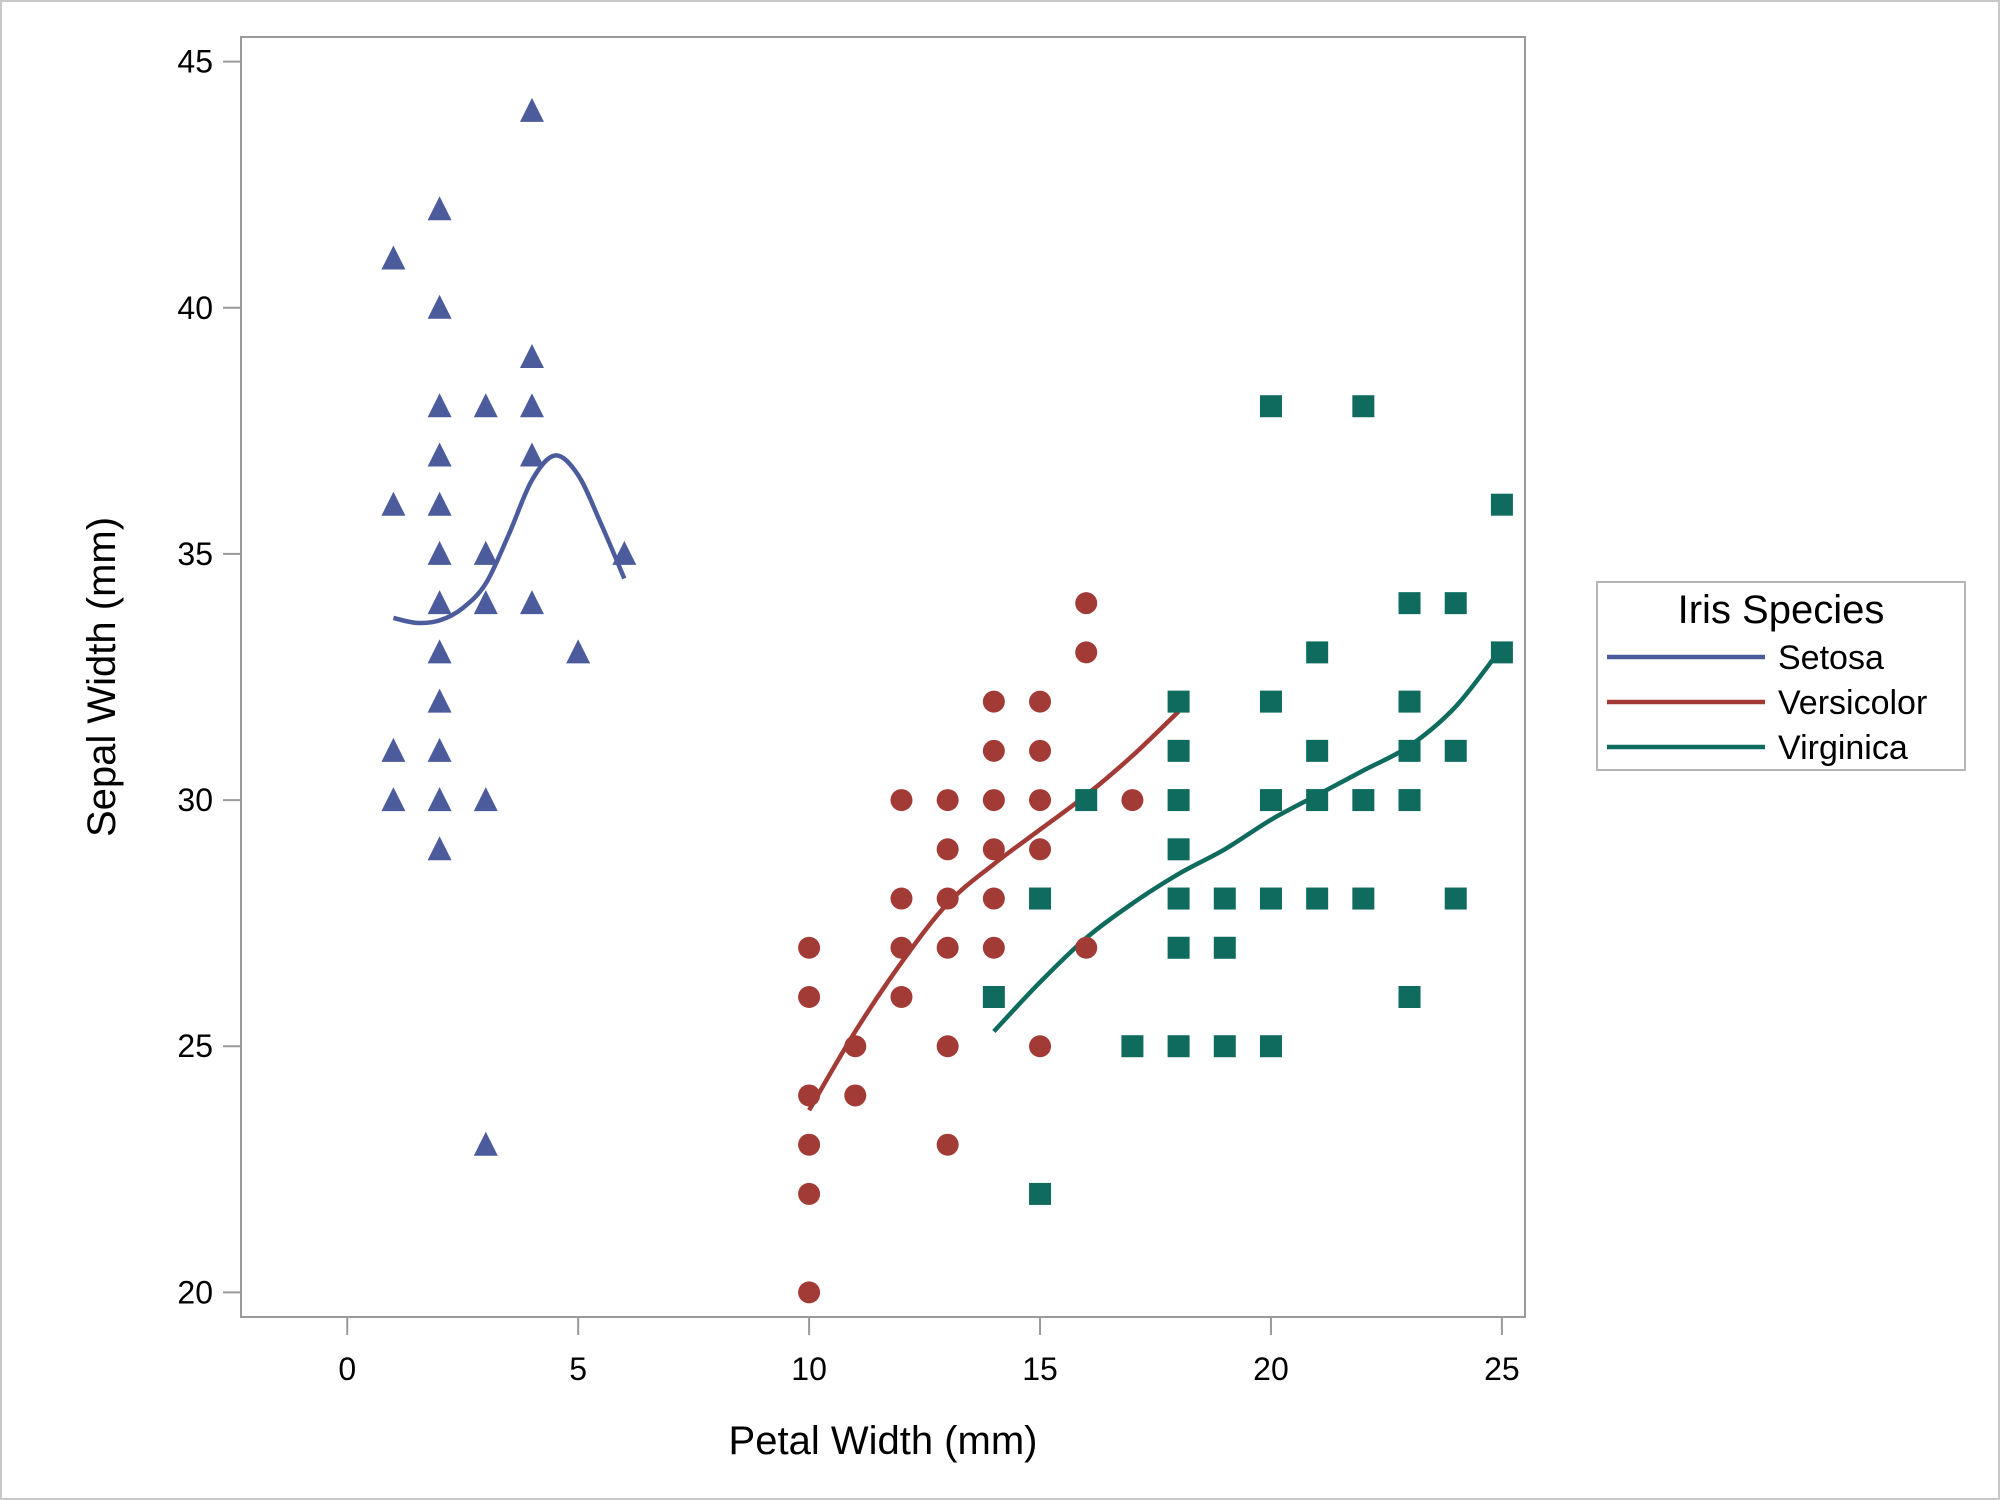  I want to click on x-axis-label: Petal Width (mm), so click(883, 1441).